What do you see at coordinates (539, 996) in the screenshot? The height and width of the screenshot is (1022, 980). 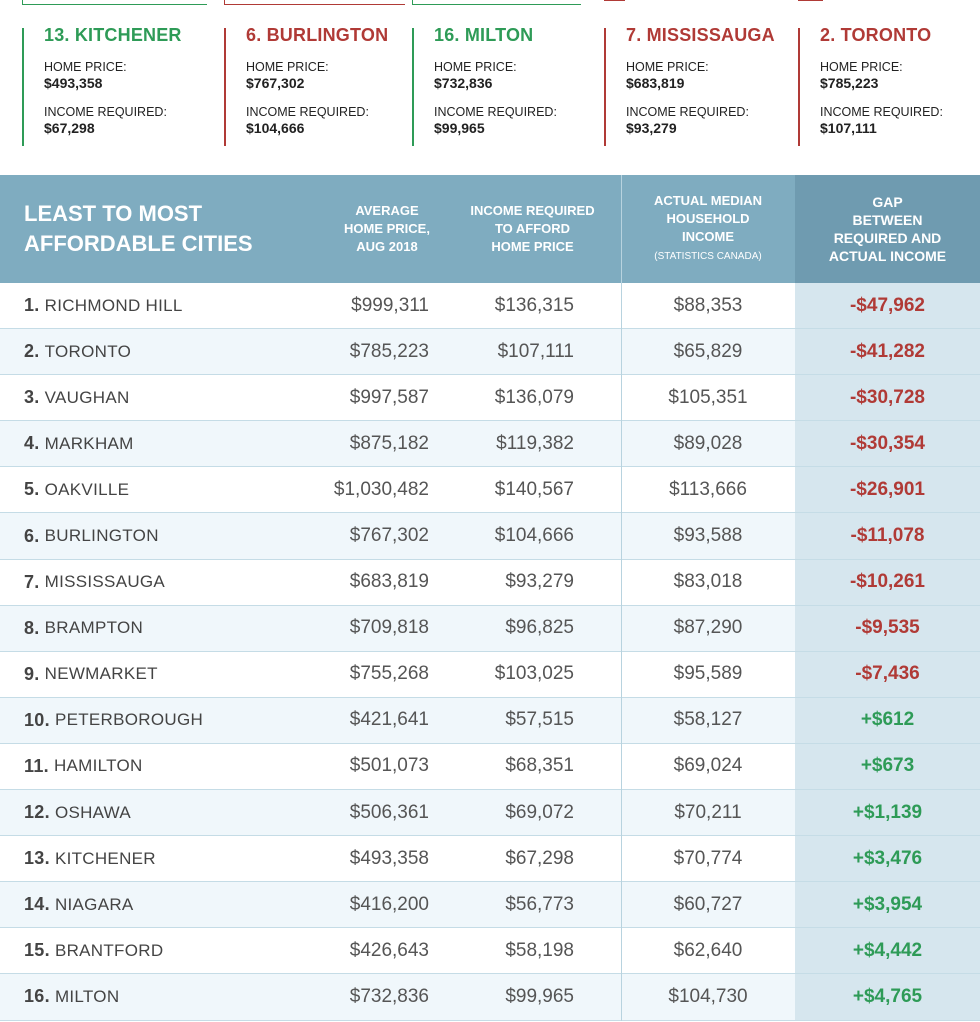 I see `income-required-cell: $99,965` at bounding box center [539, 996].